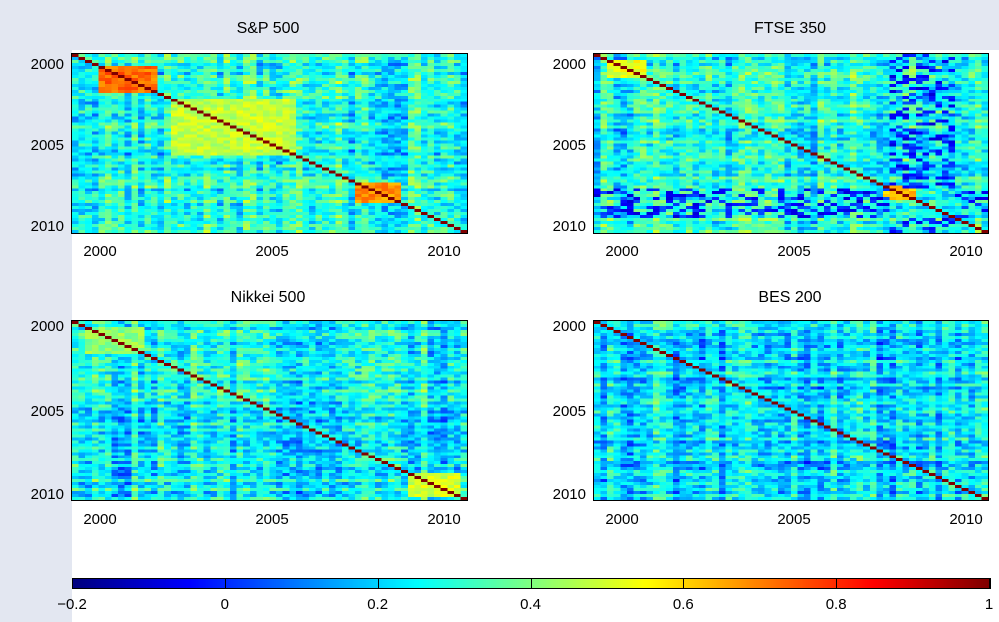 Image resolution: width=999 pixels, height=622 pixels. Describe the element at coordinates (272, 519) in the screenshot. I see `xtick-nikkei500-2005: 2005` at that location.